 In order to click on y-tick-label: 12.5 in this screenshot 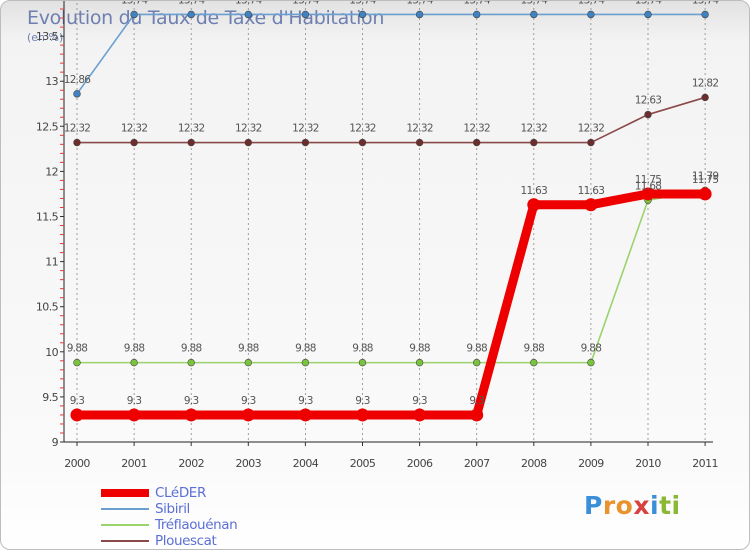, I will do `click(47, 126)`.